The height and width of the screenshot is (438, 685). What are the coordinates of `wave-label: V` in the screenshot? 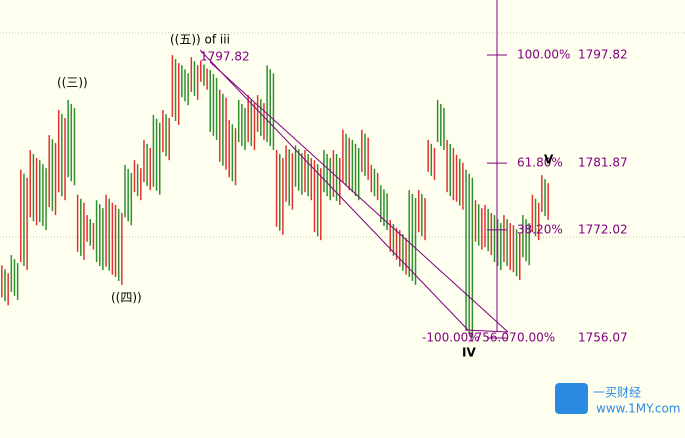 It's located at (549, 160).